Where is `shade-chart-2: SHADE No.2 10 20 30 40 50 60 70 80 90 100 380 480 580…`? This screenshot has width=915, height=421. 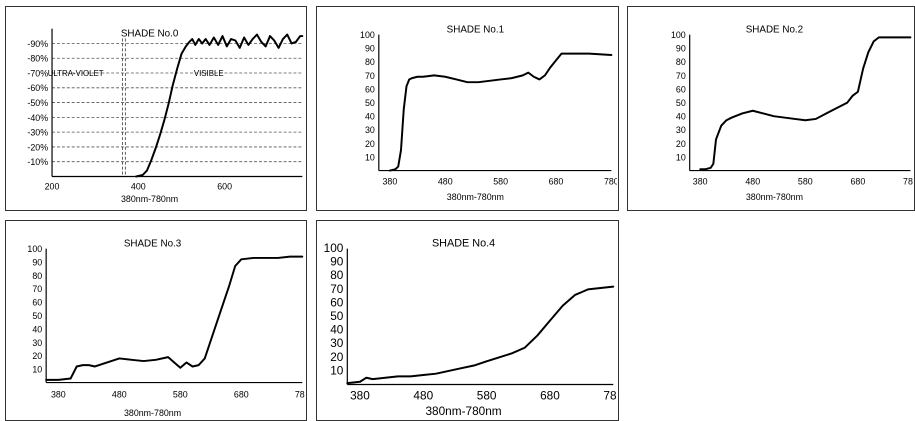
shade-chart-2: SHADE No.2 10 20 30 40 50 60 70 80 90 100 380 480 580… is located at coordinates (792, 114).